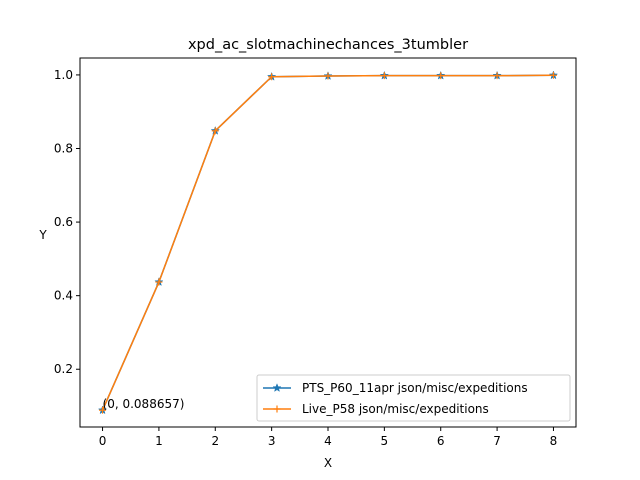 The image size is (640, 480). I want to click on x-tick-label: 1, so click(159, 441).